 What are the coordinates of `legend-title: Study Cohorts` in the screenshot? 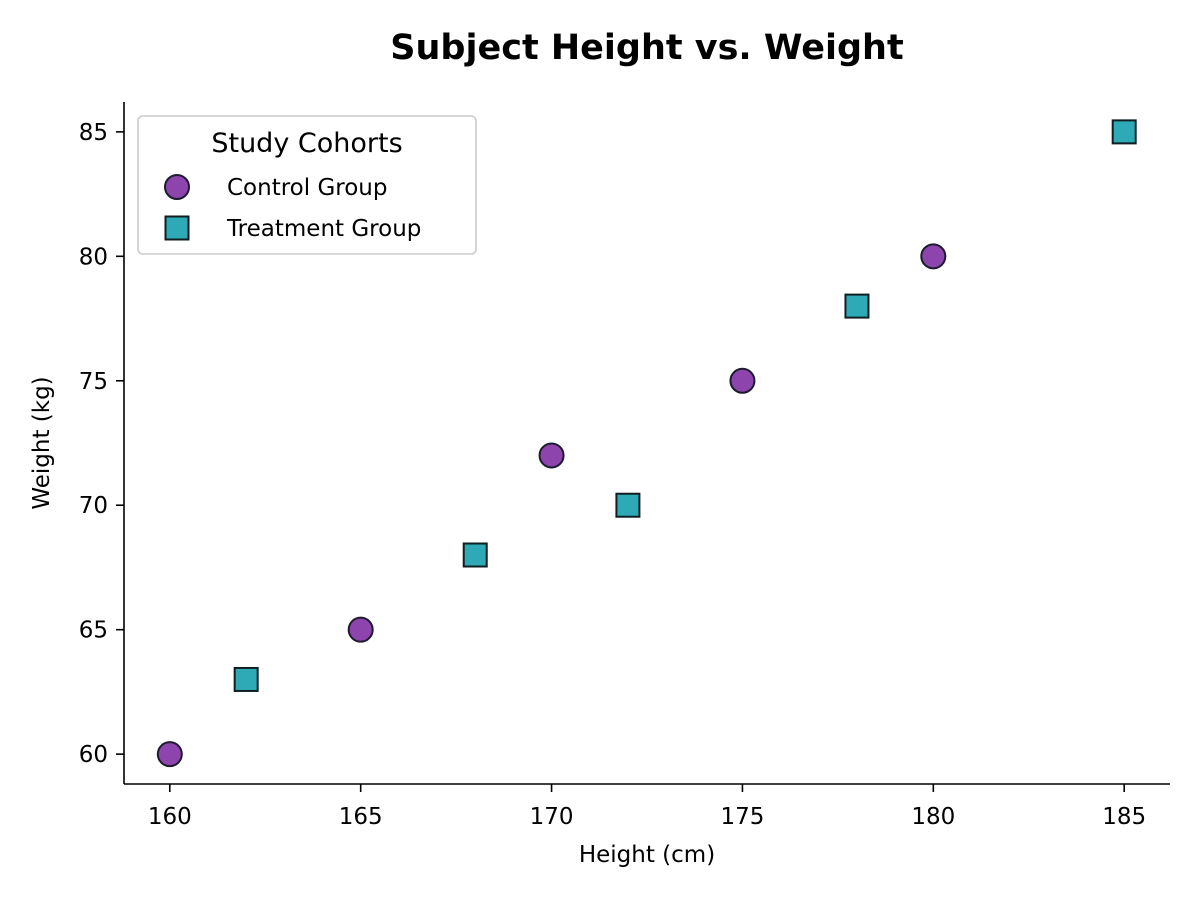 It's located at (306, 143).